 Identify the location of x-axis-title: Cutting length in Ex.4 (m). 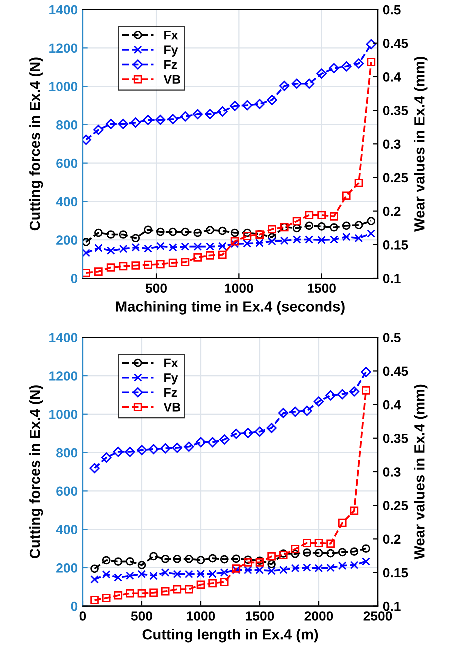
(230, 636).